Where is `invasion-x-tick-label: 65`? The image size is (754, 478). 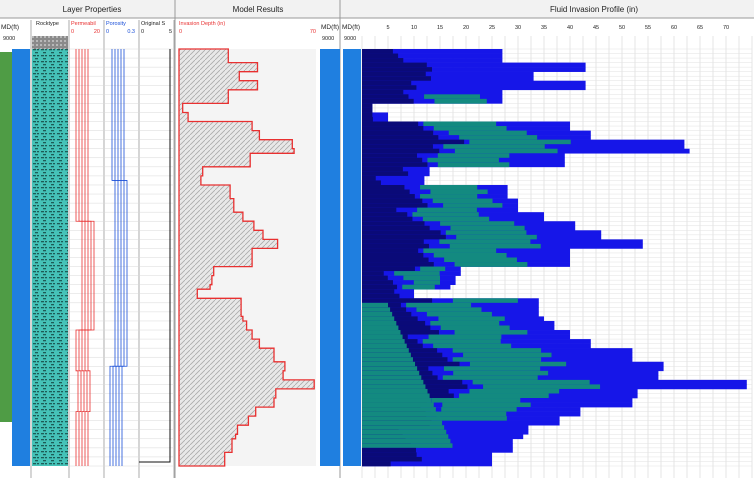 invasion-x-tick-label: 65 is located at coordinates (700, 28).